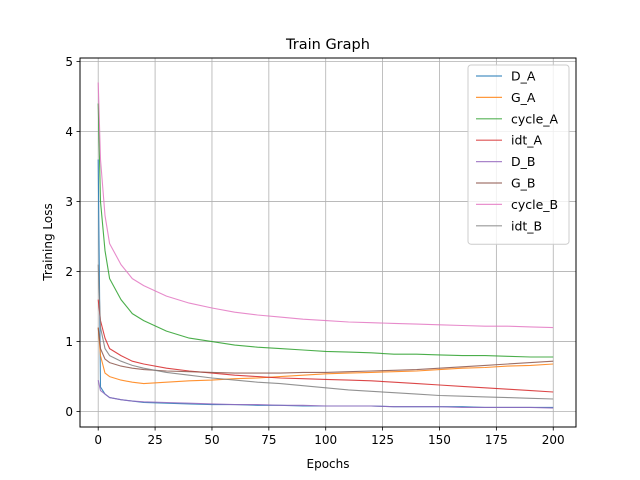 The height and width of the screenshot is (480, 640). What do you see at coordinates (439, 440) in the screenshot?
I see `x-tick-label: 150` at bounding box center [439, 440].